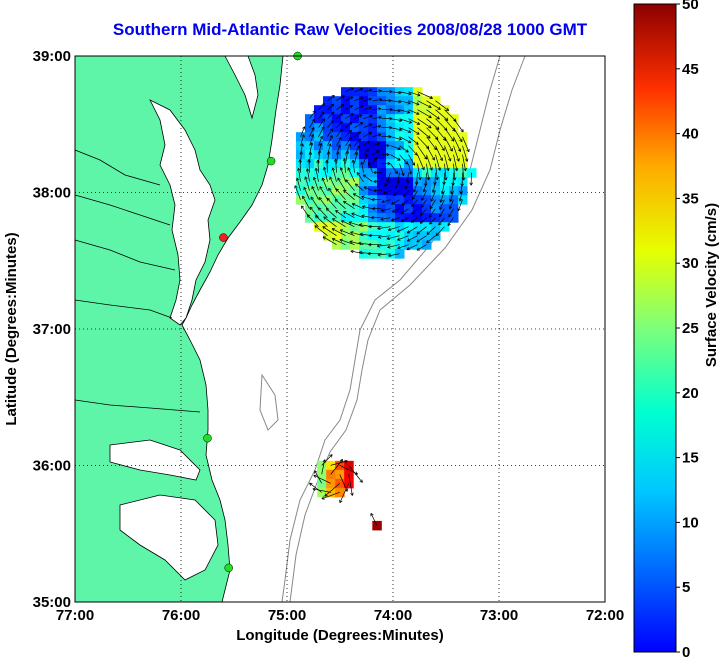  I want to click on x-tick-label: 74:00, so click(393, 615).